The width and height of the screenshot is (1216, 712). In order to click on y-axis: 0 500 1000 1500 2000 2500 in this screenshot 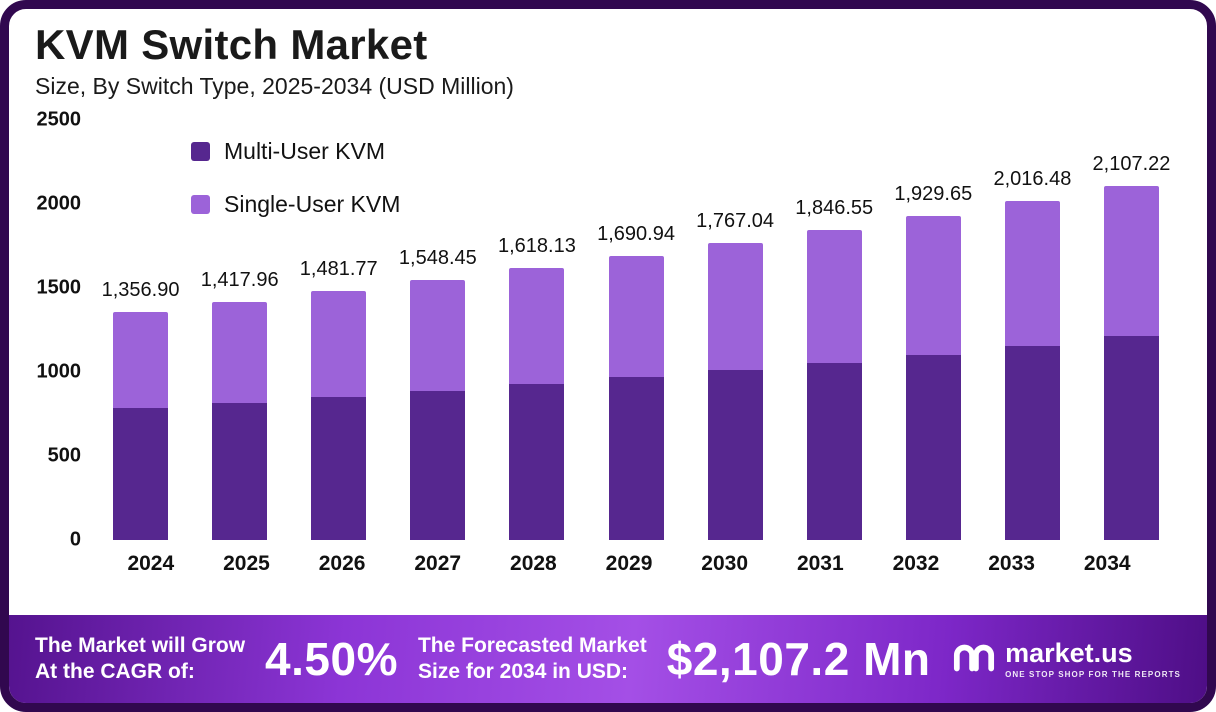, I will do `click(56, 330)`.